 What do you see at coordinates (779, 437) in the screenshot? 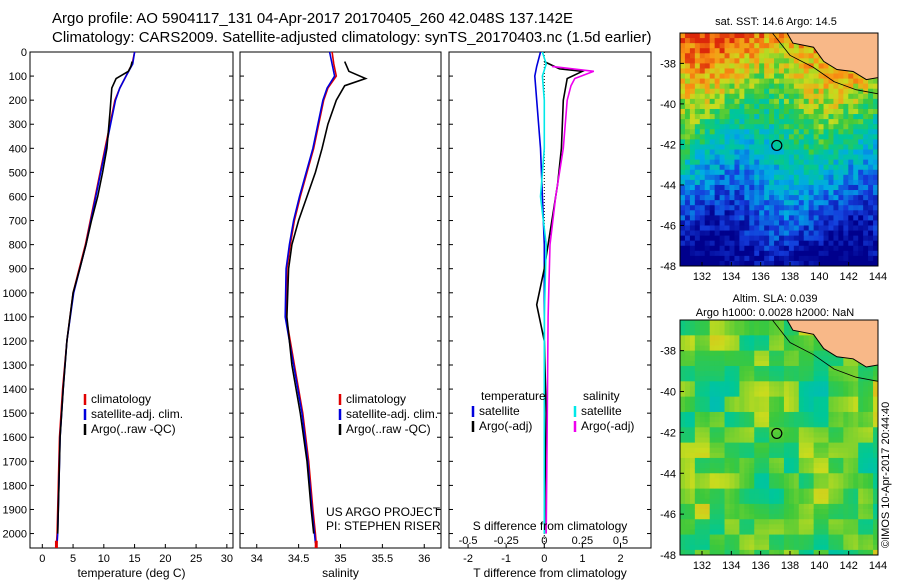
I see `sla_map-frame` at bounding box center [779, 437].